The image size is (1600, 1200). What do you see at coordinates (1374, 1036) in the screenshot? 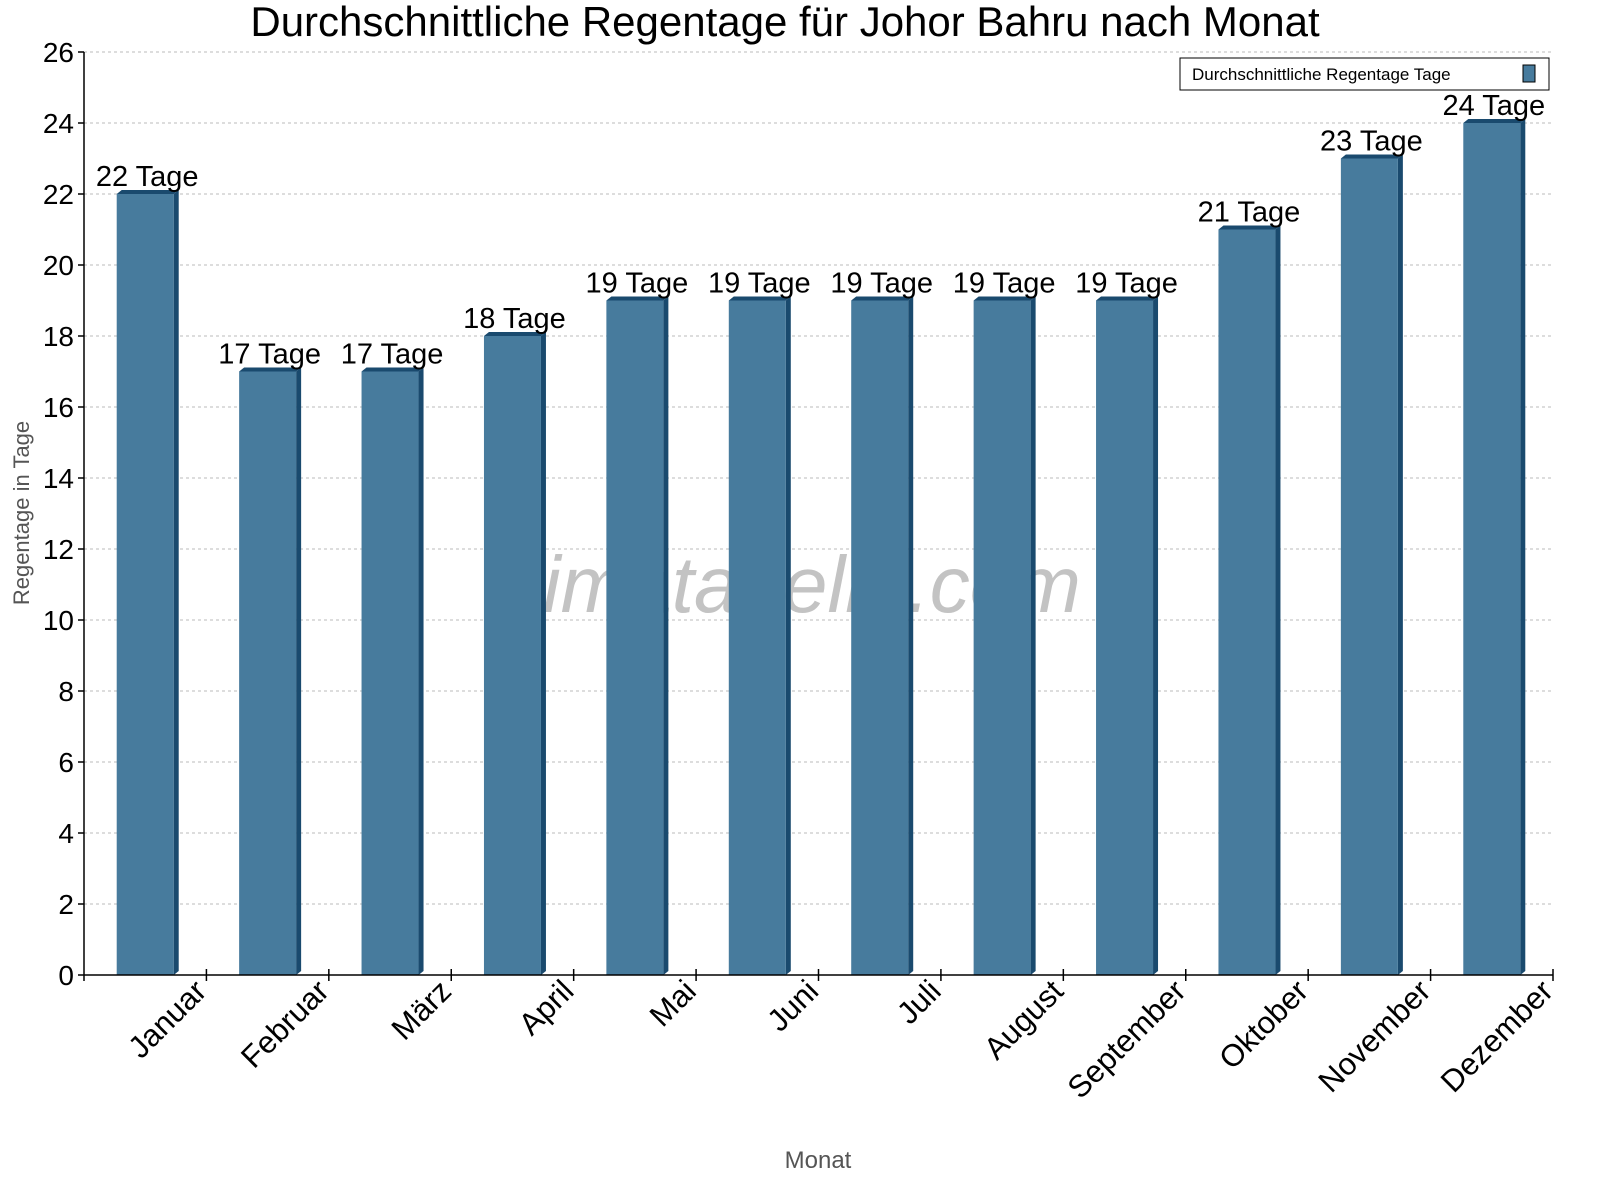
I see `x-tick-label: November` at bounding box center [1374, 1036].